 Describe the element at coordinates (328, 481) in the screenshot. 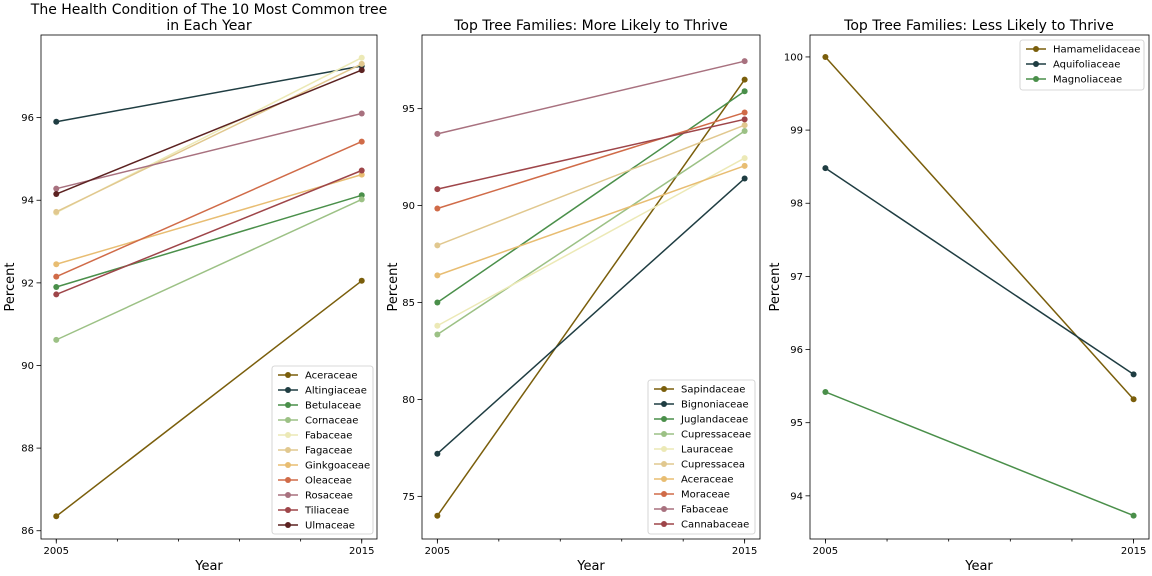

I see `legend-label: Oleaceae` at that location.